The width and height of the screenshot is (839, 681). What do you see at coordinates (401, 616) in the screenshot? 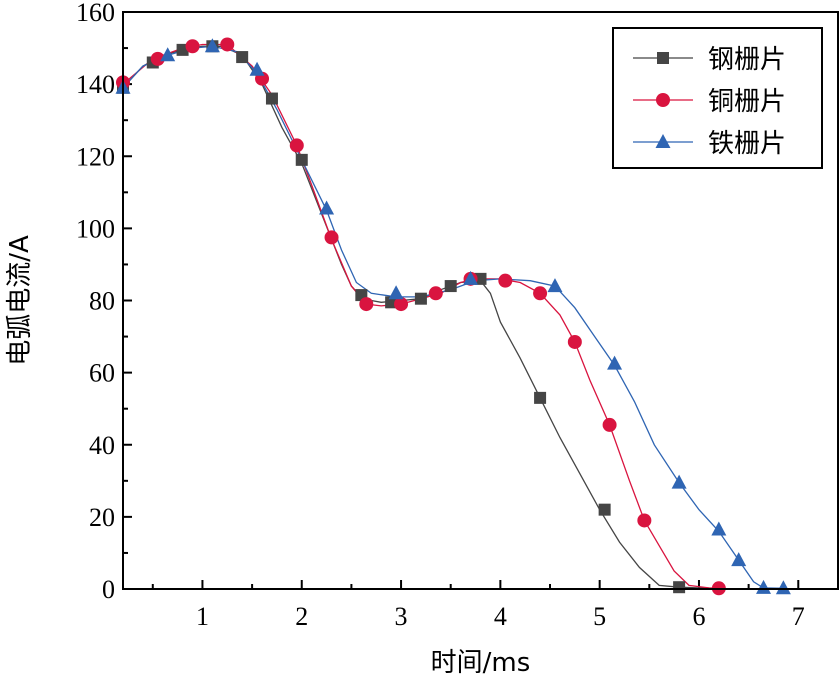
I see `x-tick-label: 3` at bounding box center [401, 616].